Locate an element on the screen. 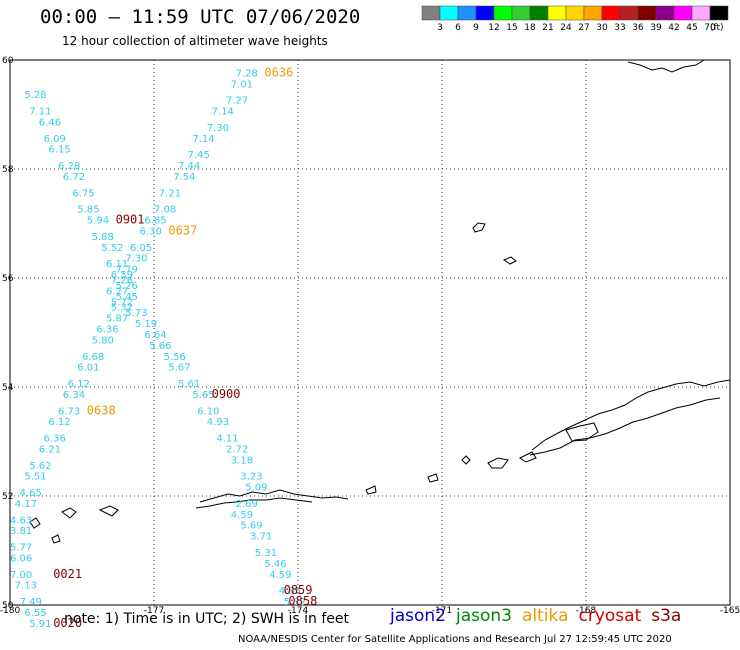 This screenshot has width=740, height=650. swh-value: 7.08 is located at coordinates (165, 210).